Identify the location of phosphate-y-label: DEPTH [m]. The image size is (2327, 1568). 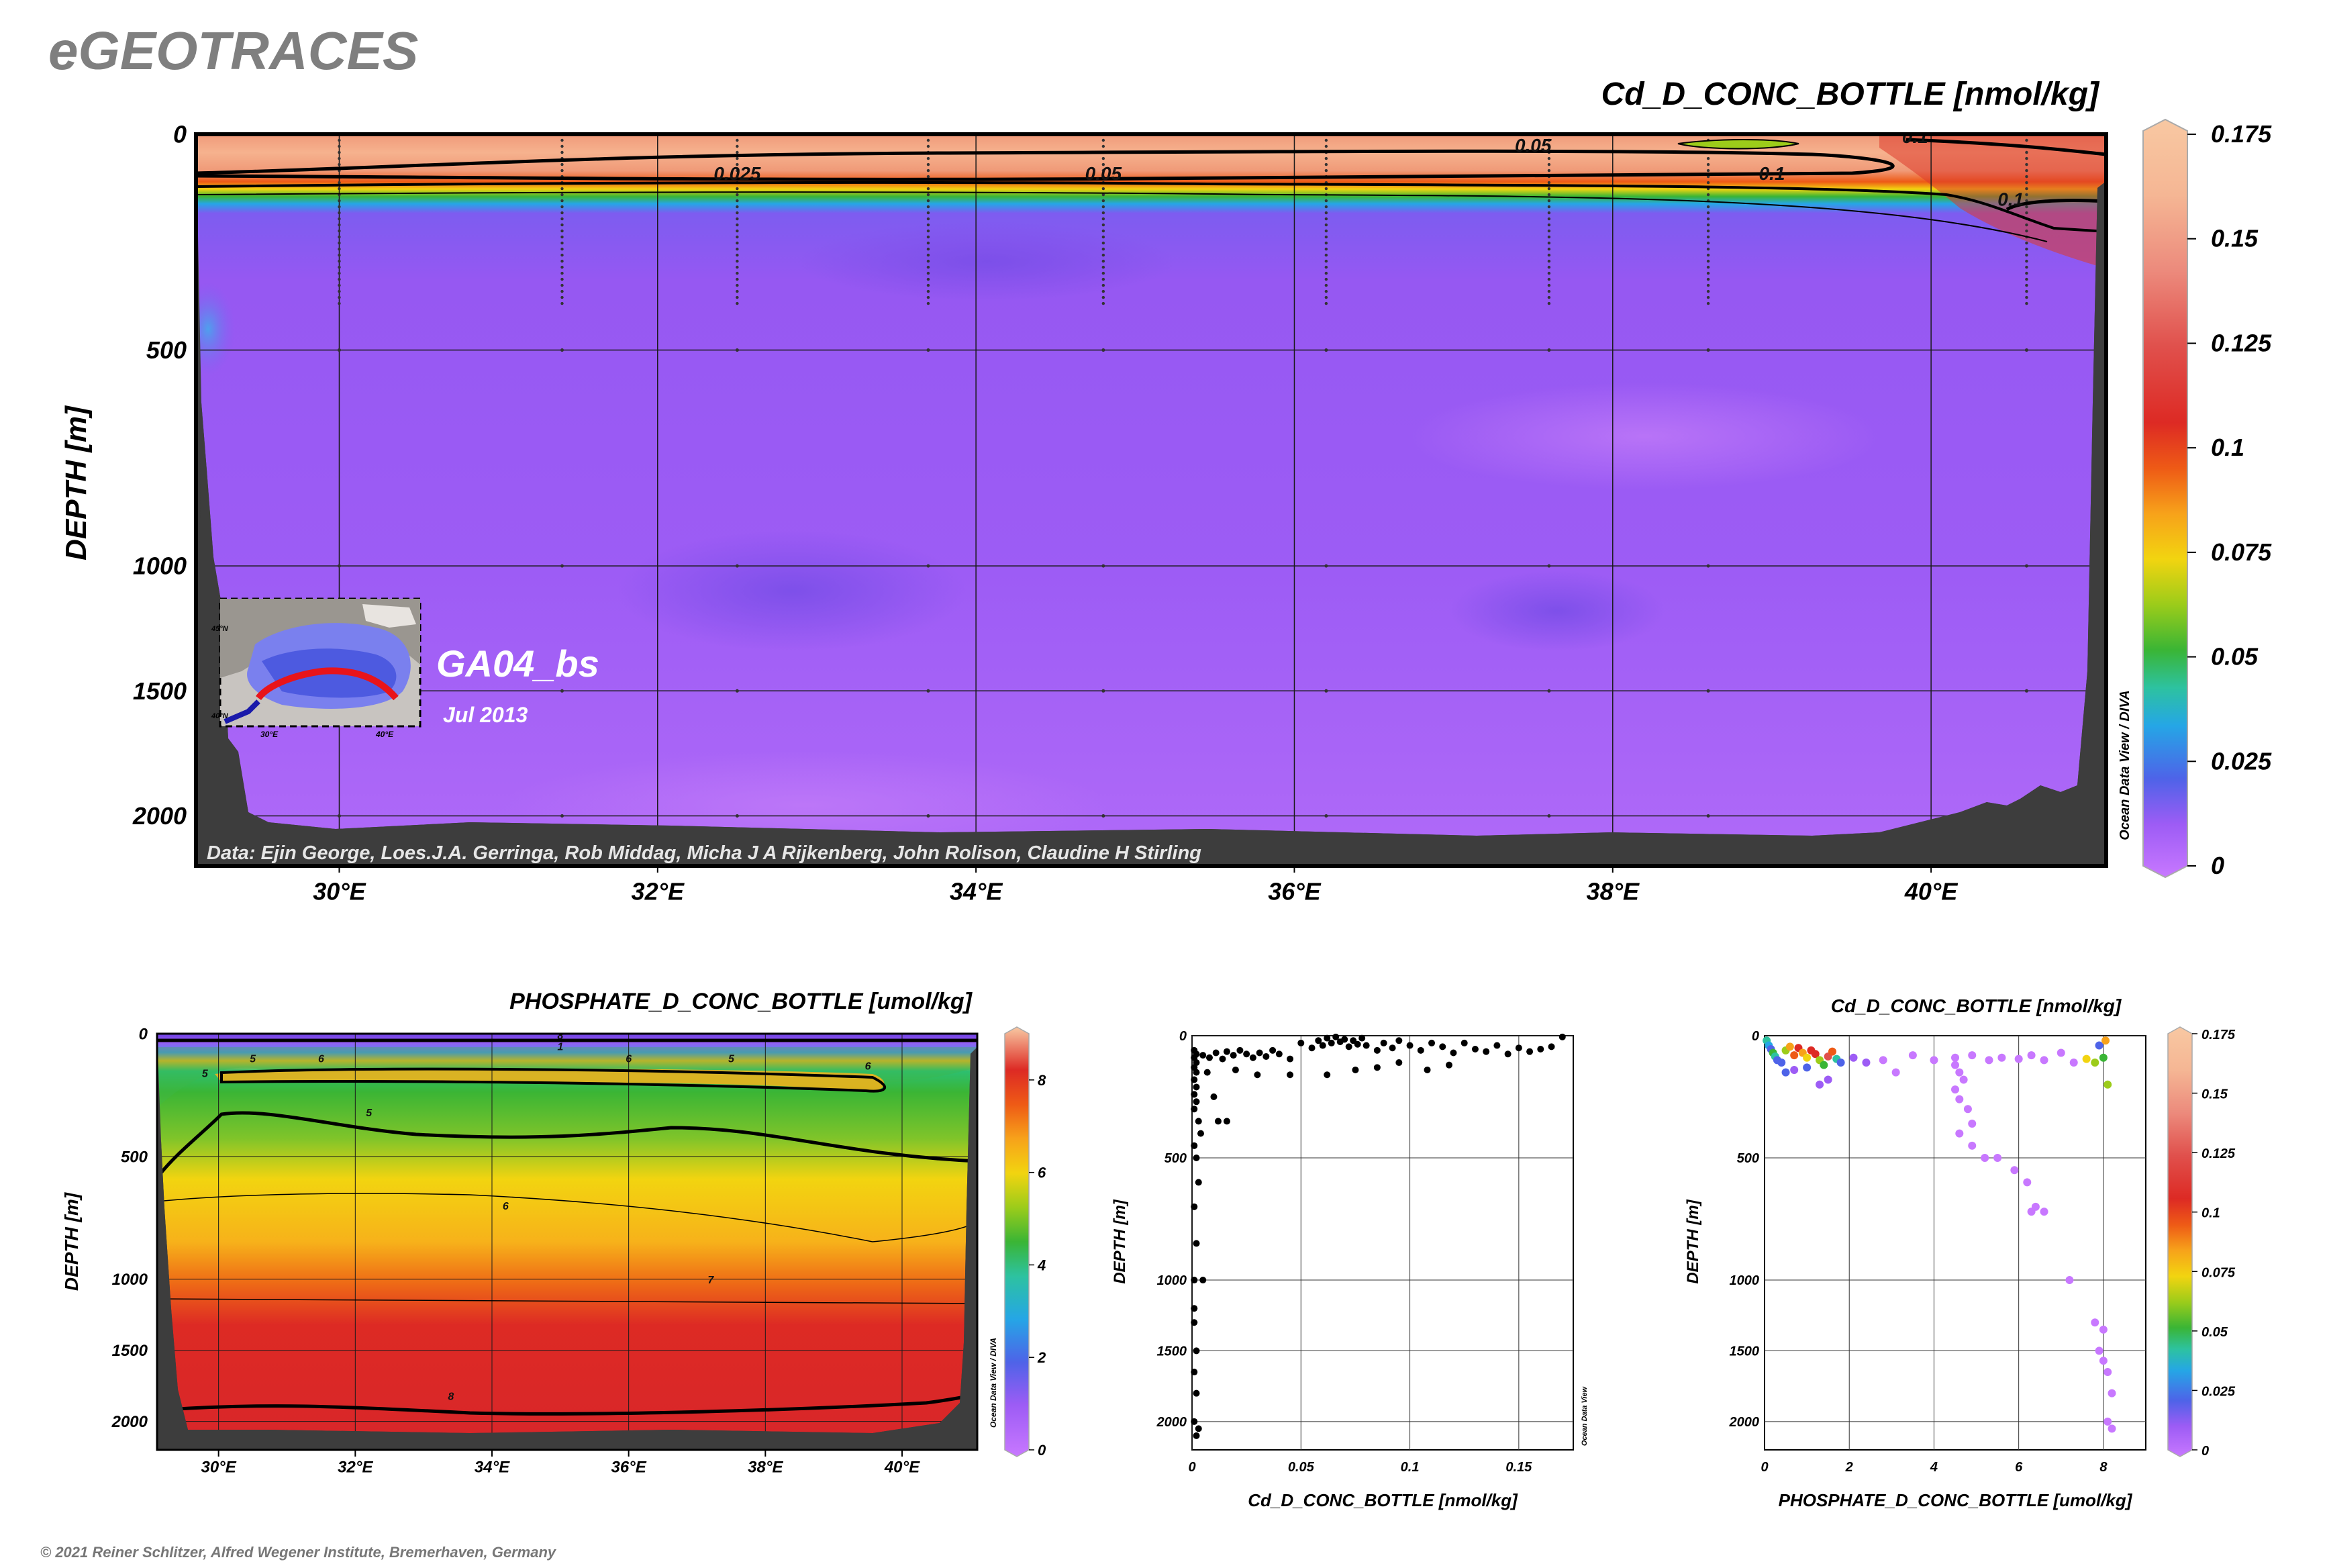
(71, 1241).